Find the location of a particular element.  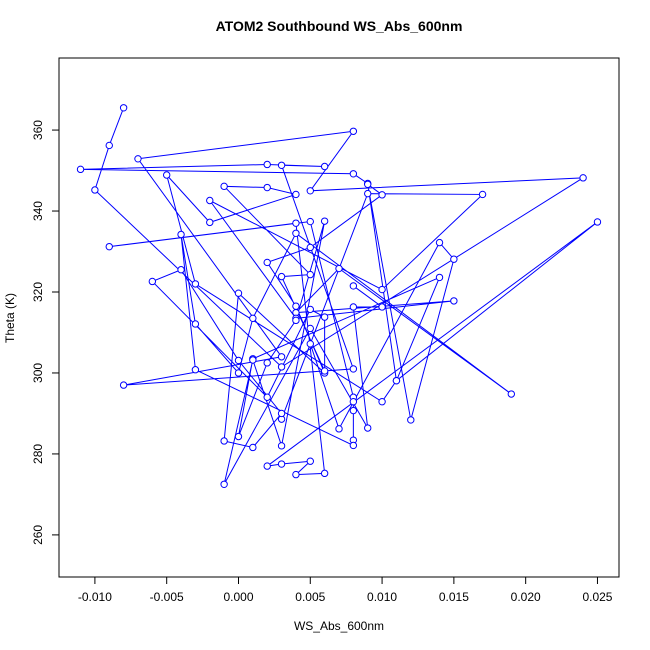

y-tick-label: 340 is located at coordinates (38, 211).